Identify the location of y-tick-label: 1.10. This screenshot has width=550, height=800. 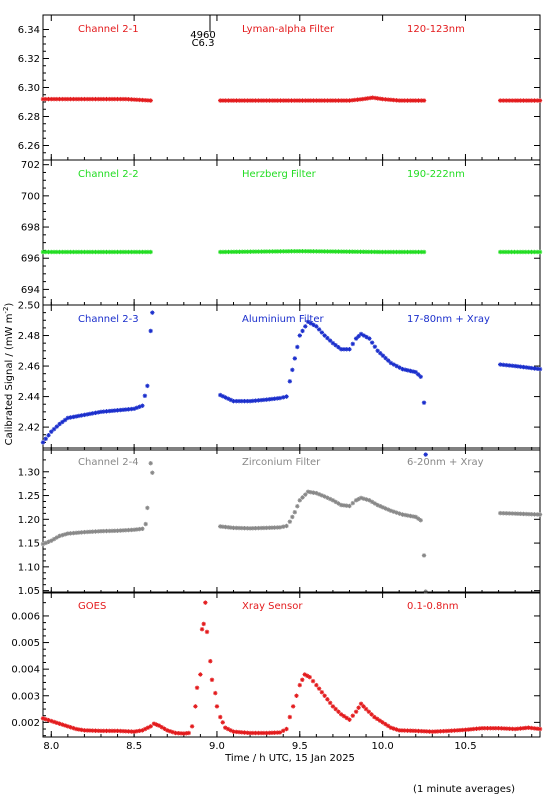
(29, 567).